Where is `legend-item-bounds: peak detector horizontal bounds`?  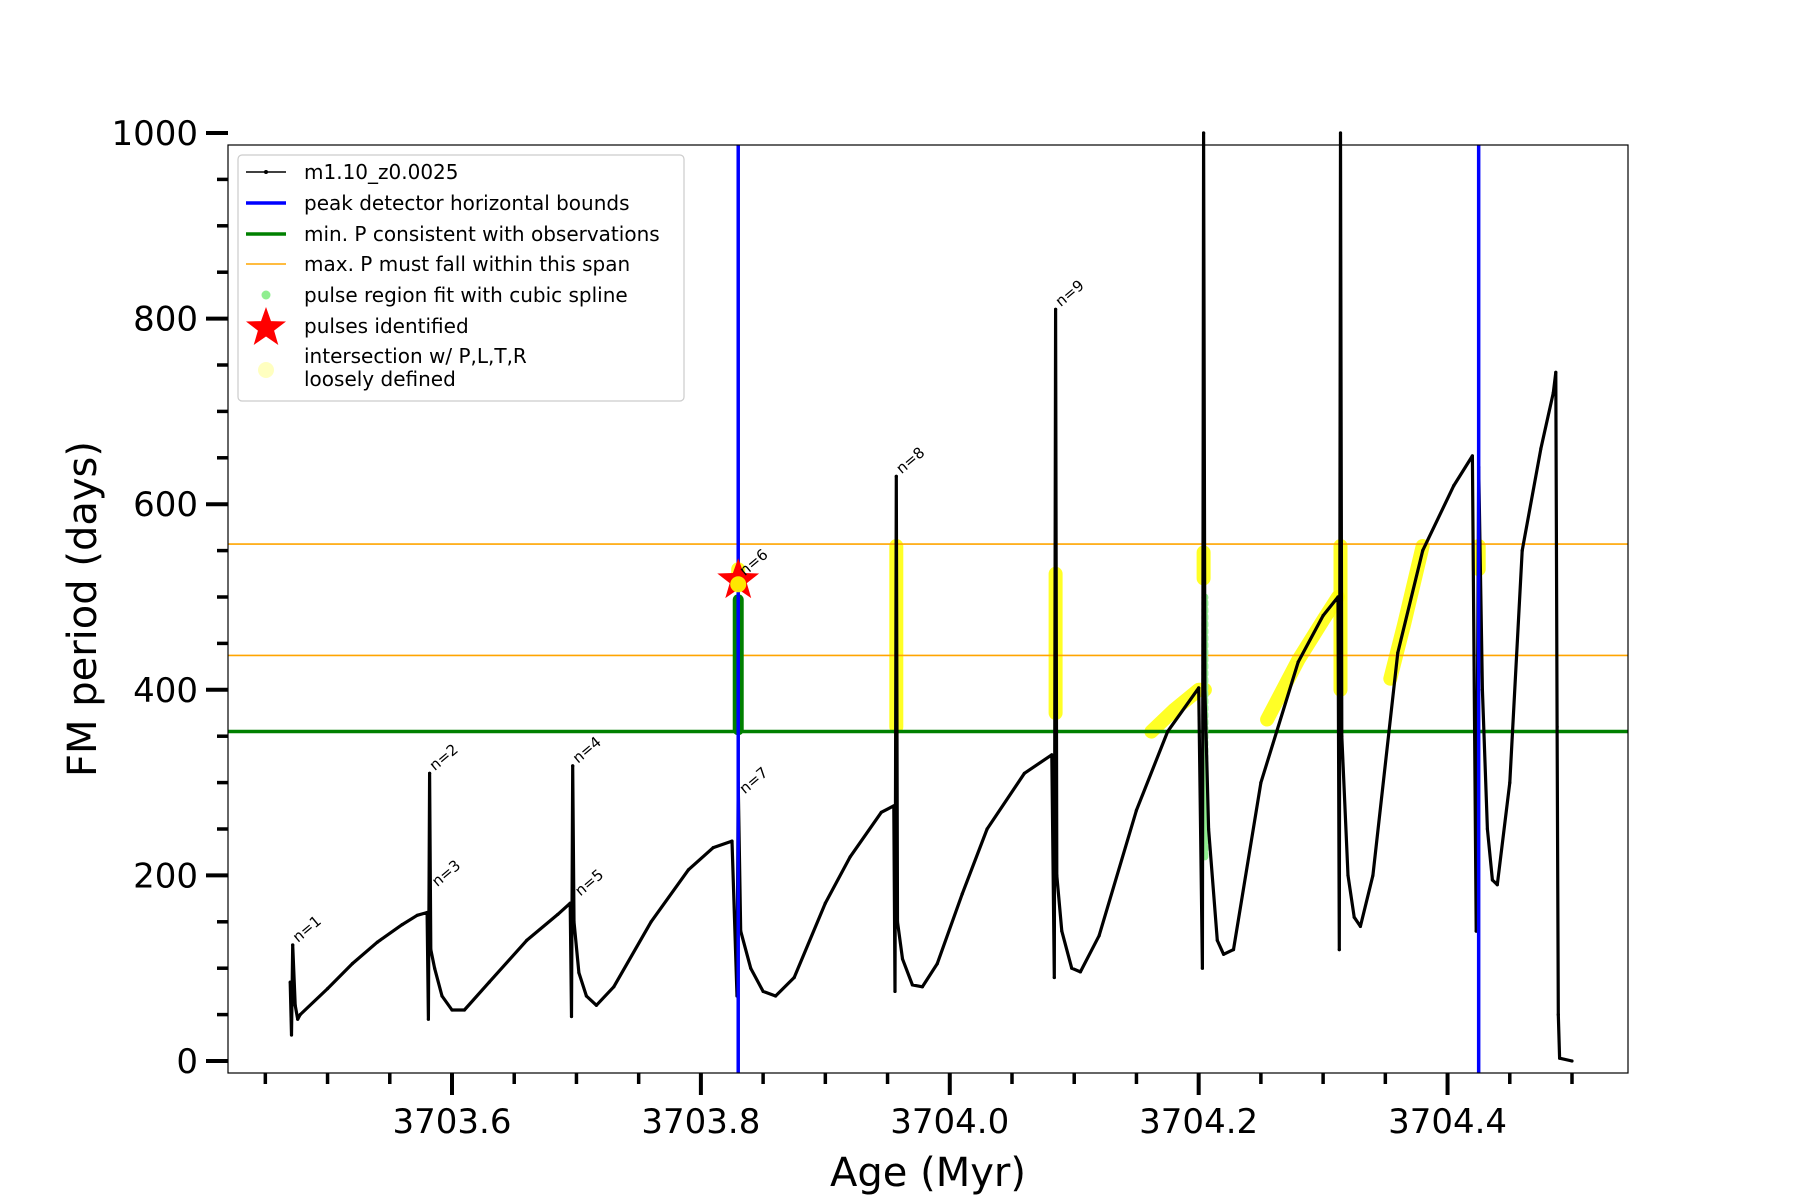 legend-item-bounds: peak detector horizontal bounds is located at coordinates (438, 203).